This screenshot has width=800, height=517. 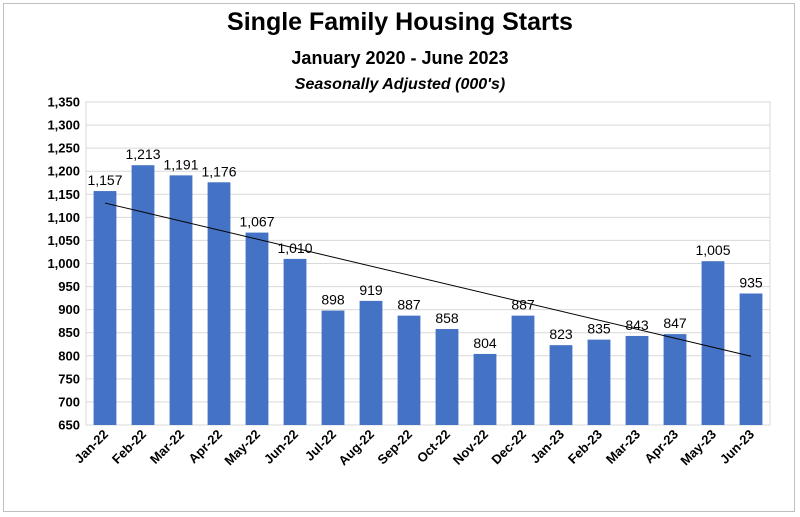 I want to click on y-tick-label: 1,000, so click(x=63, y=263).